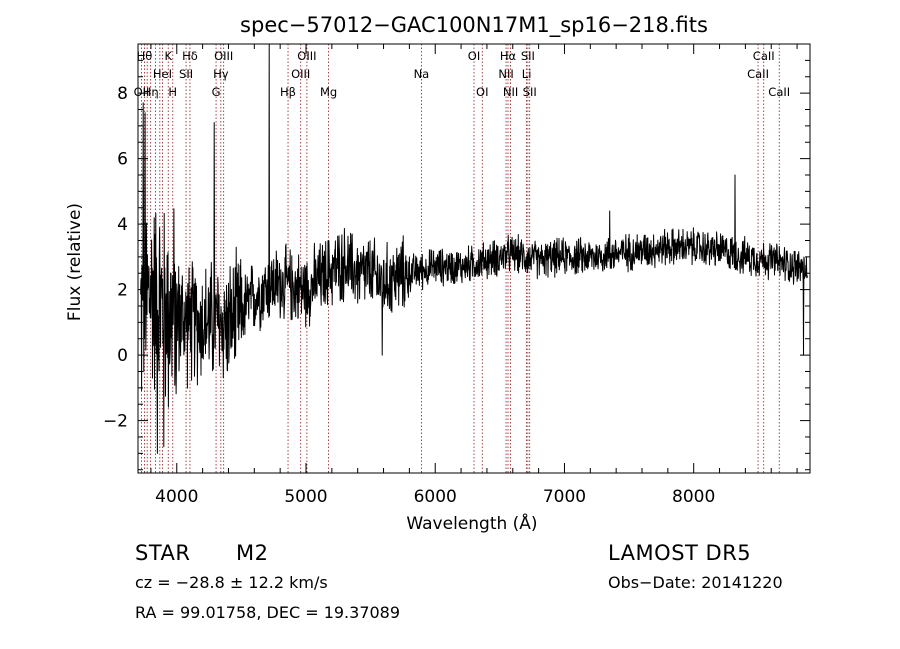 The width and height of the screenshot is (900, 649). I want to click on spectral-line-label: G, so click(216, 92).